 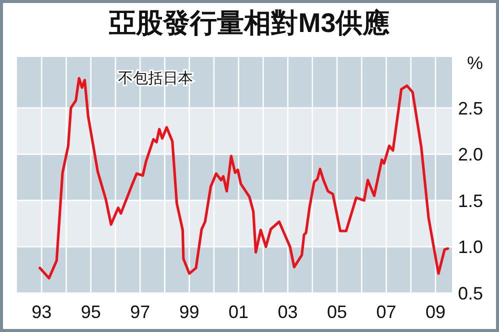 What do you see at coordinates (155, 78) in the screenshot?
I see `annotation: 不包括日本` at bounding box center [155, 78].